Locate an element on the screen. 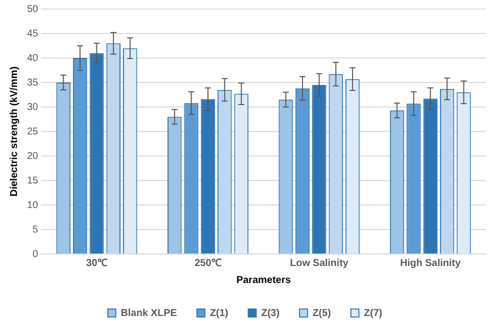  y-tick-label: 20 is located at coordinates (33, 156).